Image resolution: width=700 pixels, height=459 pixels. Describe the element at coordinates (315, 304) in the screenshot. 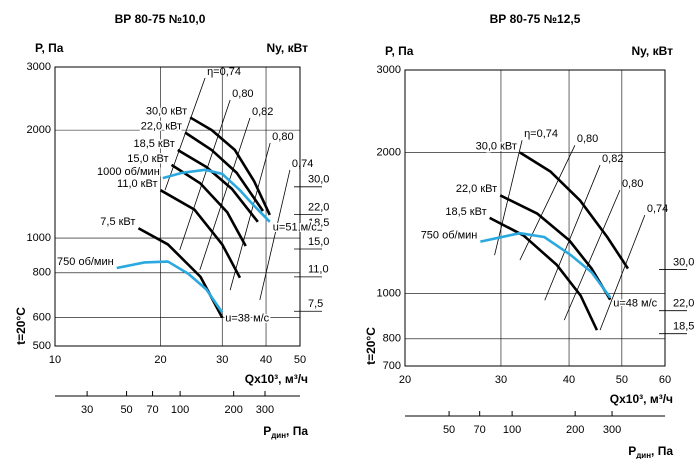

I see `y2-tick-label: 7,5` at that location.